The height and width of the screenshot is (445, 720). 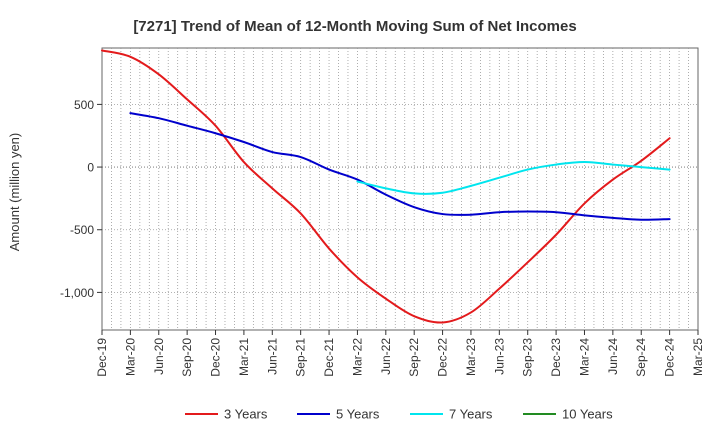 I want to click on x-tick-label: Mar-20, so click(x=130, y=357).